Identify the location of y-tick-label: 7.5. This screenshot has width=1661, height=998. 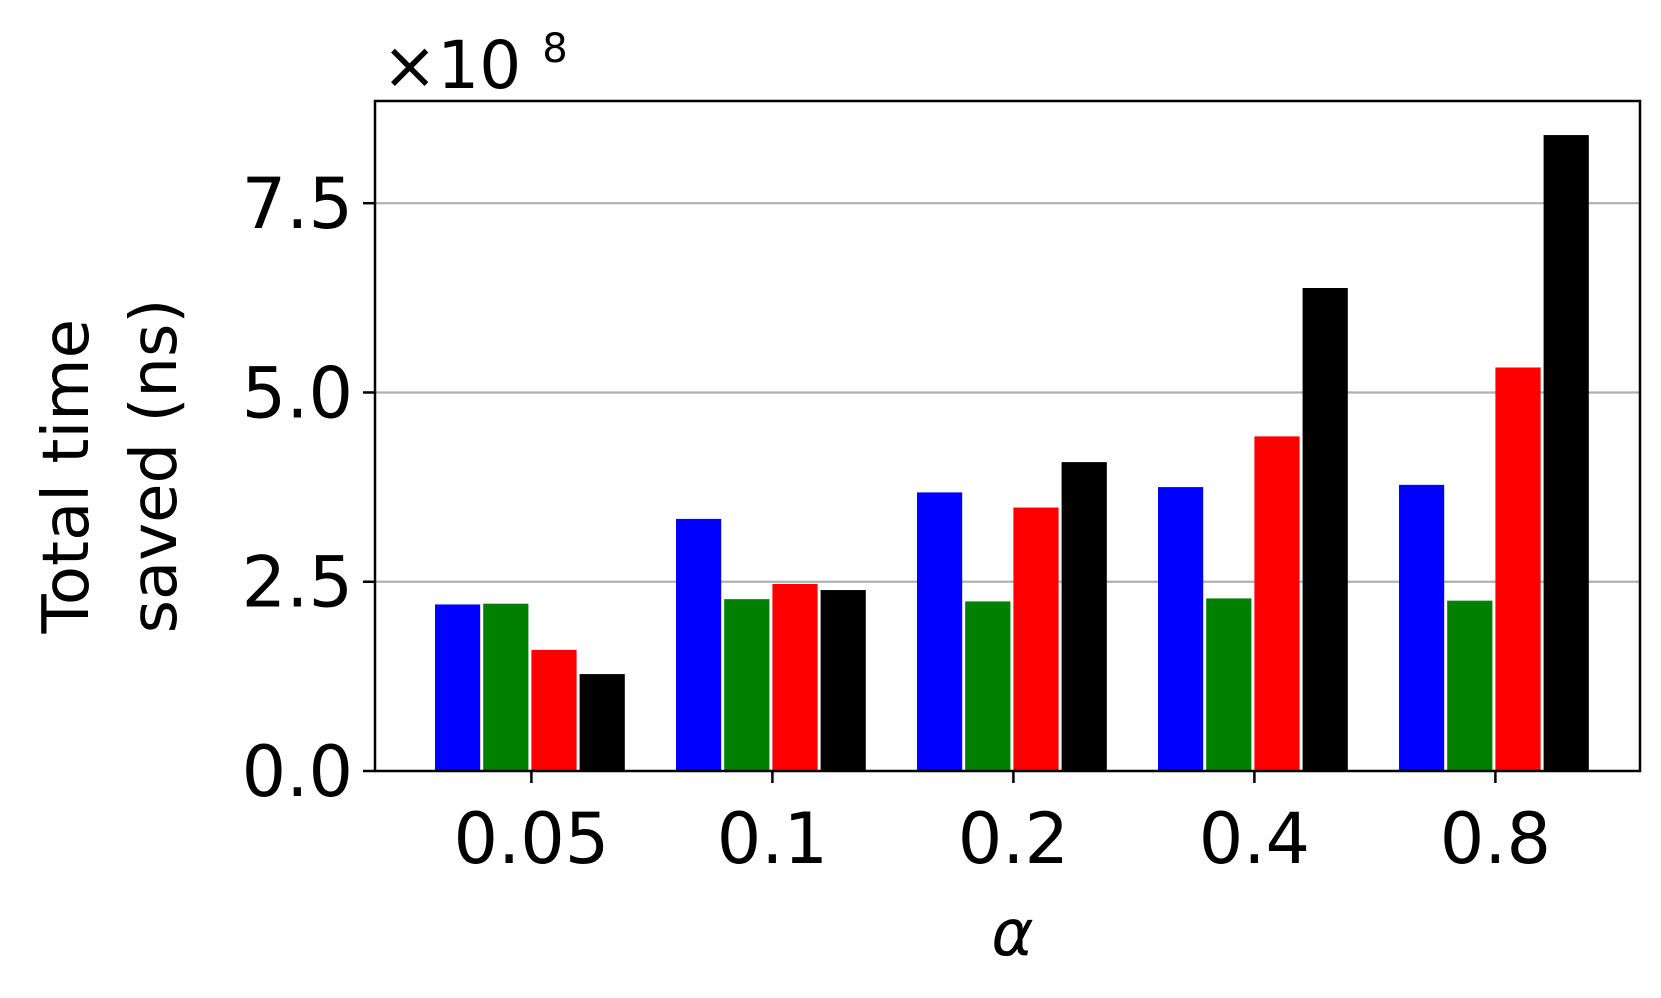
(297, 204).